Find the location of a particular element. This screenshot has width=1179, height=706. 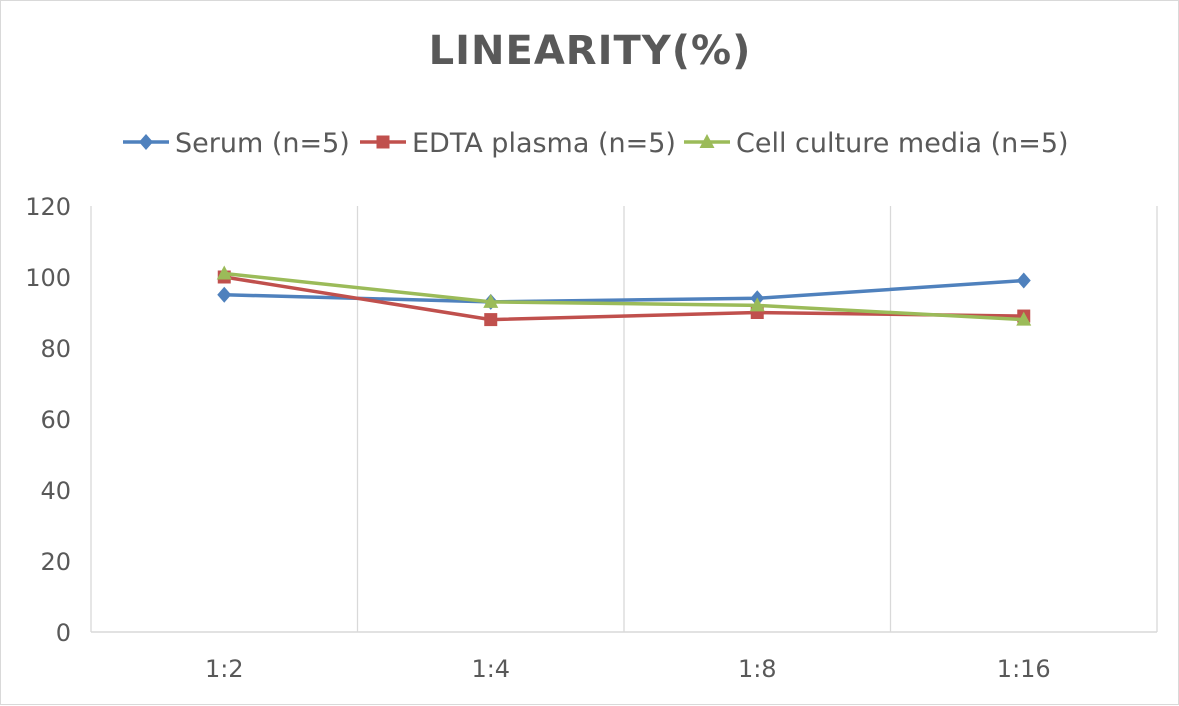

legend-item: Serum (n=5) is located at coordinates (236, 143).